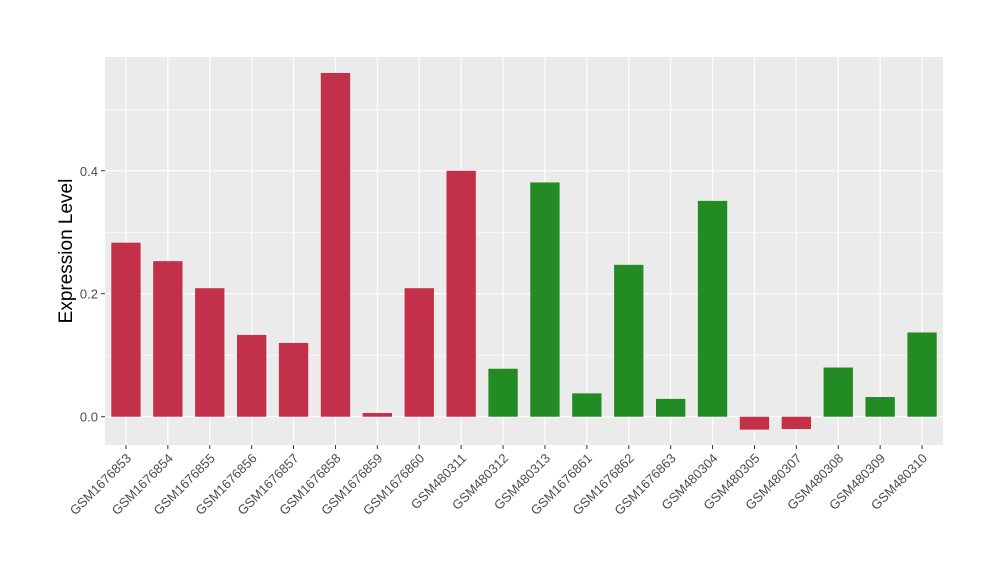  I want to click on y-axis-label: Expression Level, so click(66, 251).